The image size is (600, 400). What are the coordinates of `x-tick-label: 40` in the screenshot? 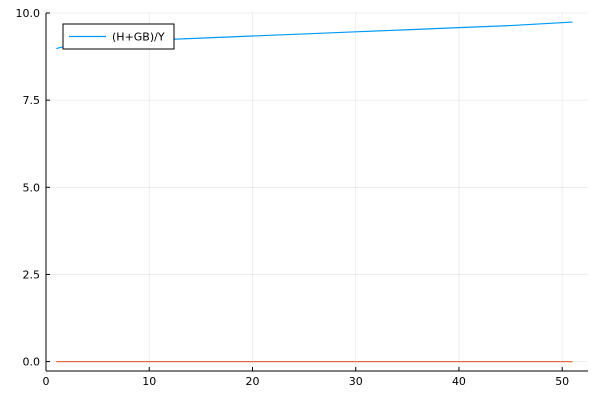 It's located at (459, 381).